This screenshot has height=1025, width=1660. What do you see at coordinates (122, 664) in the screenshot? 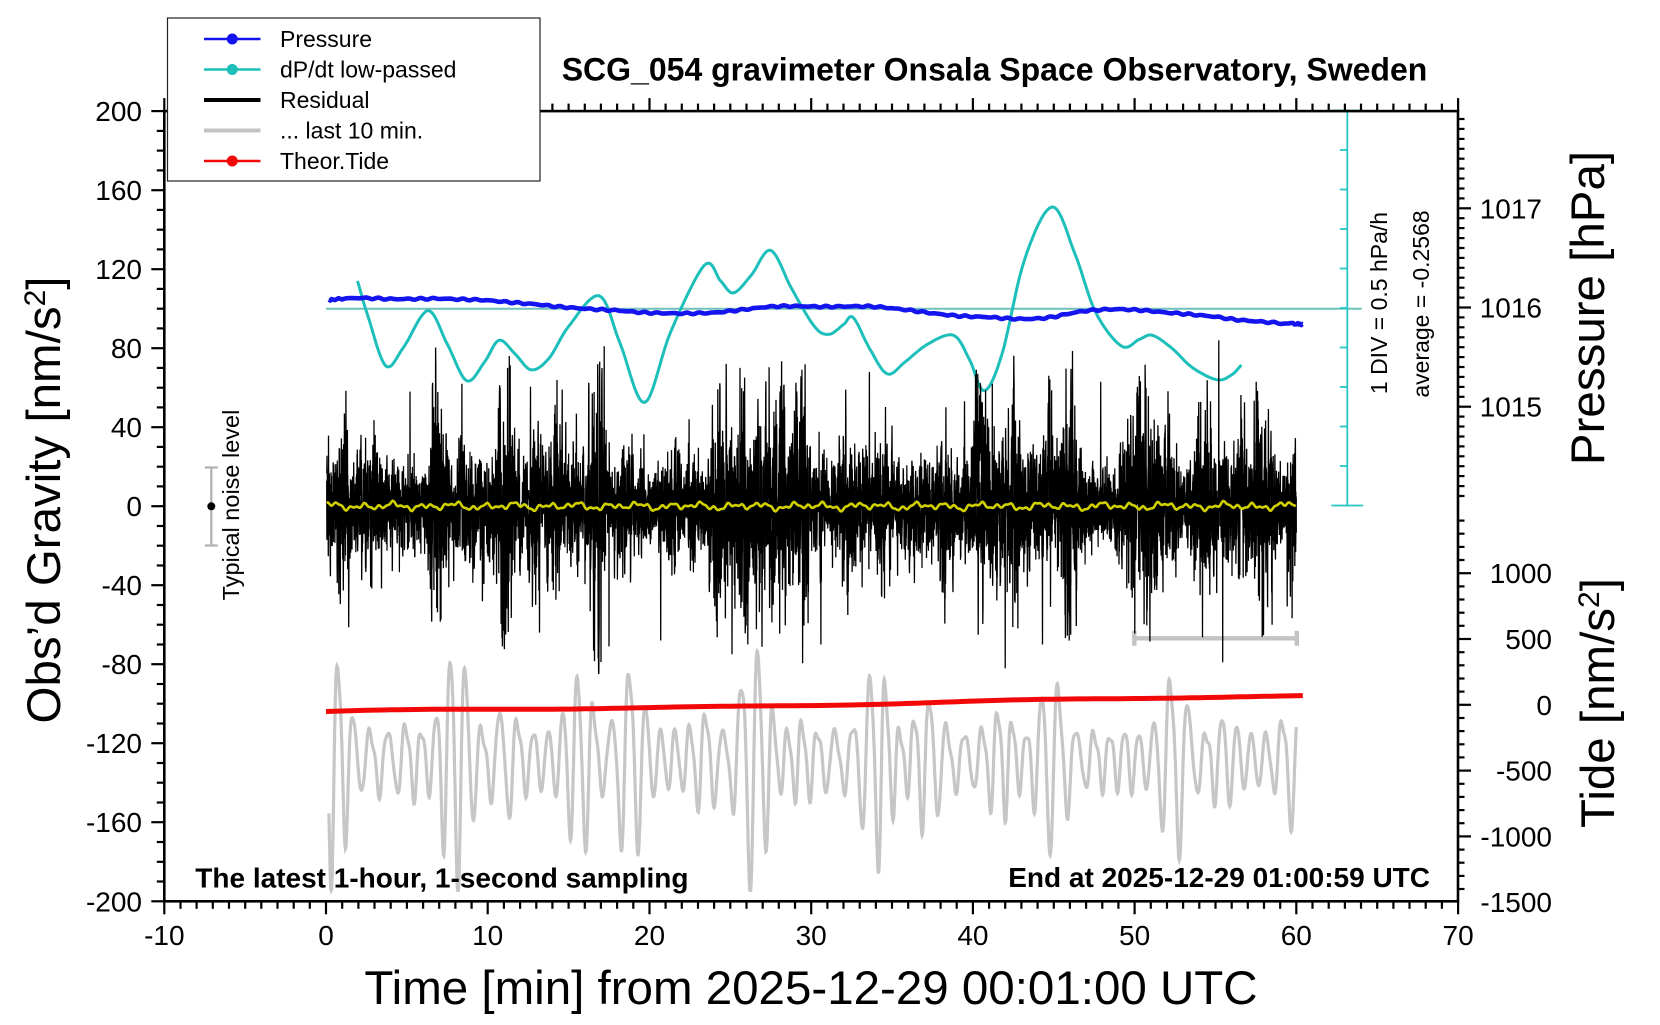
I see `svg-text: -80` at bounding box center [122, 664].